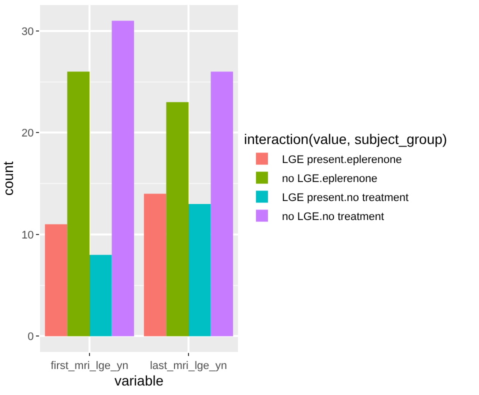  What do you see at coordinates (28, 32) in the screenshot?
I see `y-tick-label: 30` at bounding box center [28, 32].